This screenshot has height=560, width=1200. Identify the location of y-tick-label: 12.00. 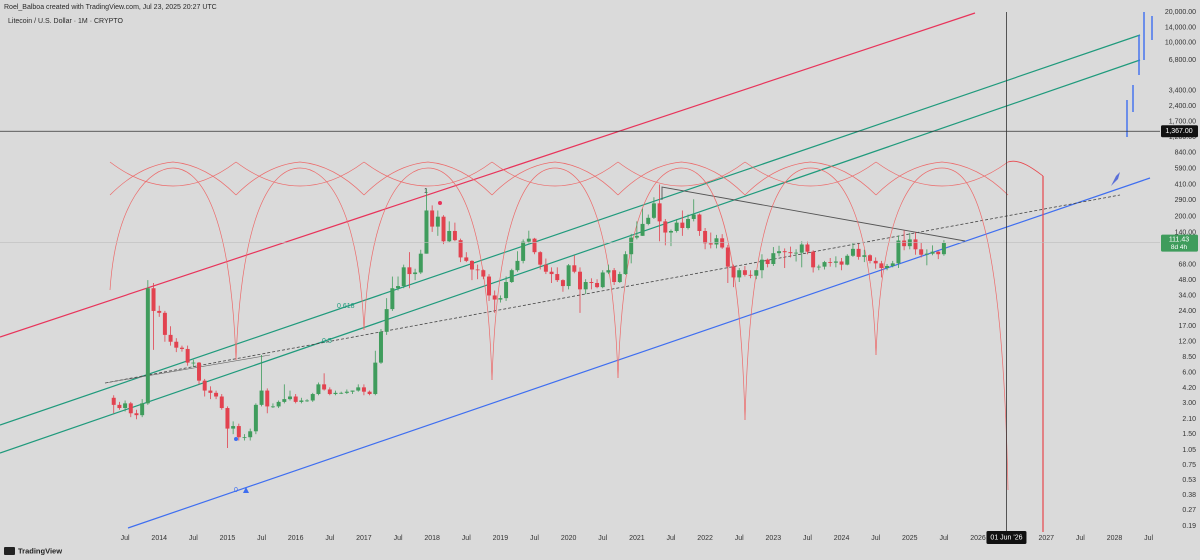
(1187, 342).